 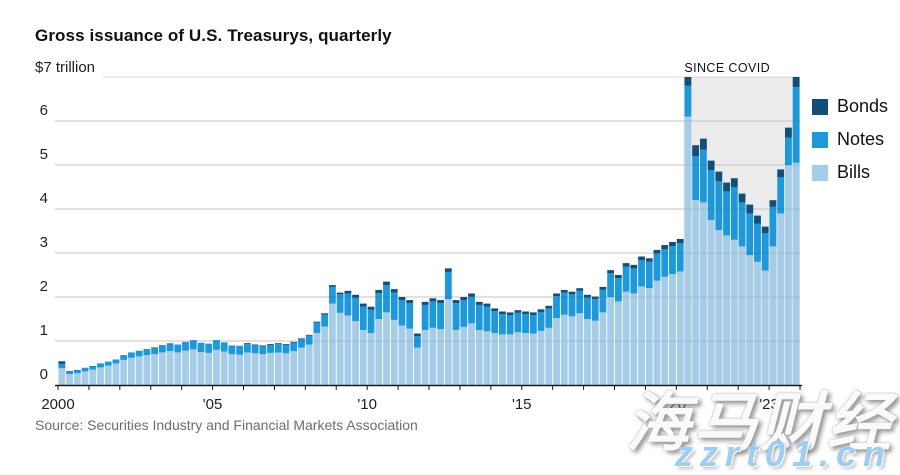 What do you see at coordinates (783, 453) in the screenshot?
I see `watermark-url: zzrt01.cn` at bounding box center [783, 453].